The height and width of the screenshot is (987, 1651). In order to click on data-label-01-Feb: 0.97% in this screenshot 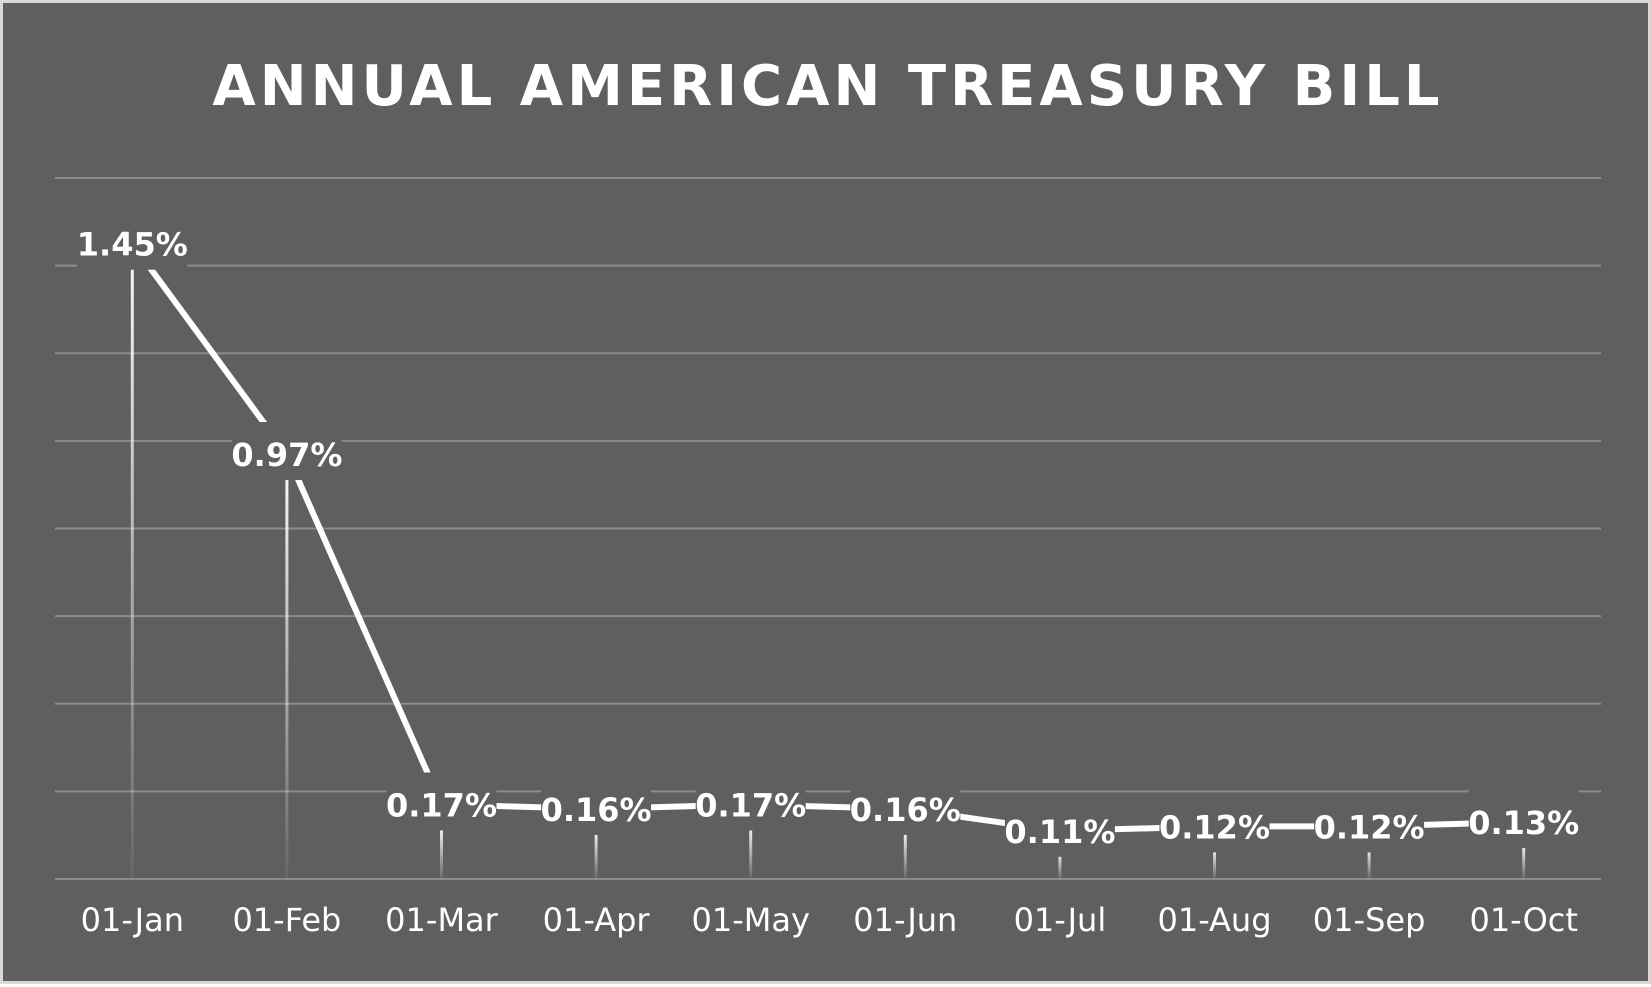, I will do `click(286, 451)`.